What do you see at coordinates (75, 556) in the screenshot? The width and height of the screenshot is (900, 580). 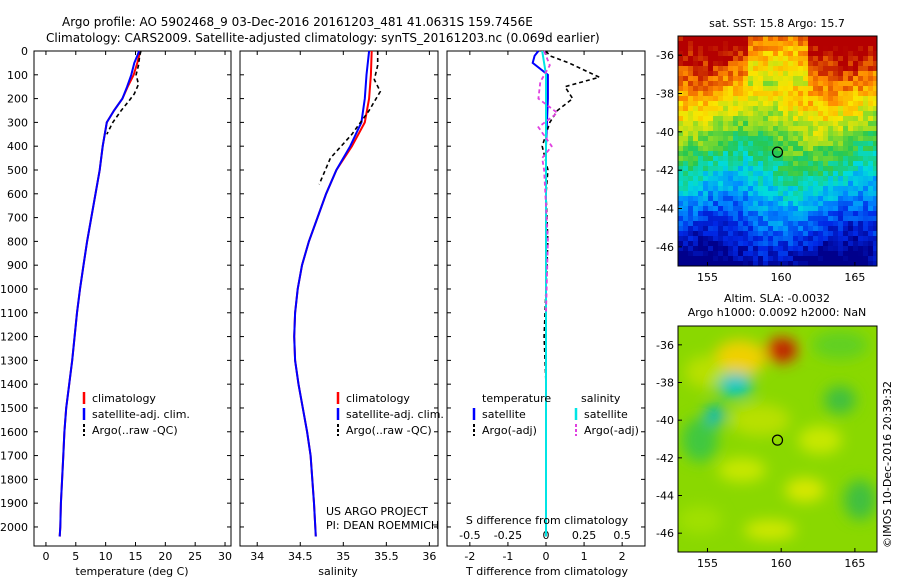 I see `x-tick-label: 5` at bounding box center [75, 556].